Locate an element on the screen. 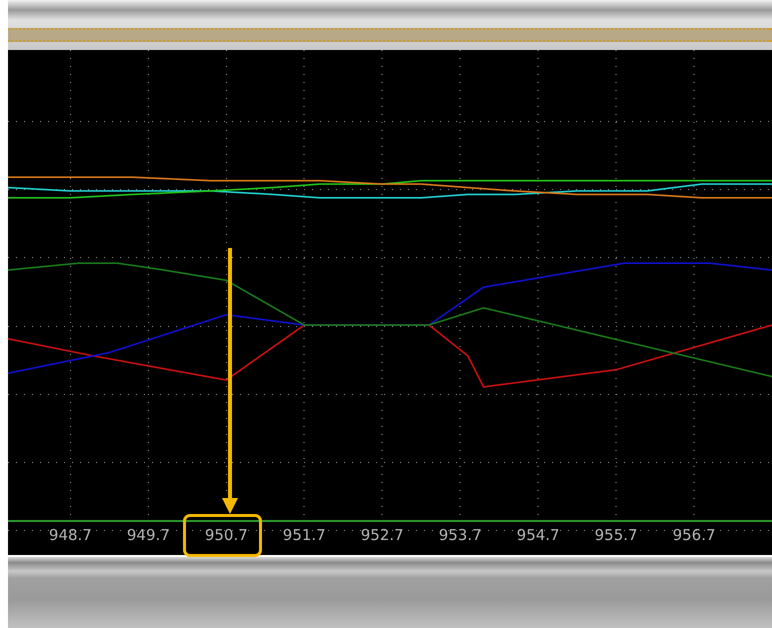  x-tick-label: 953.7 is located at coordinates (460, 535).